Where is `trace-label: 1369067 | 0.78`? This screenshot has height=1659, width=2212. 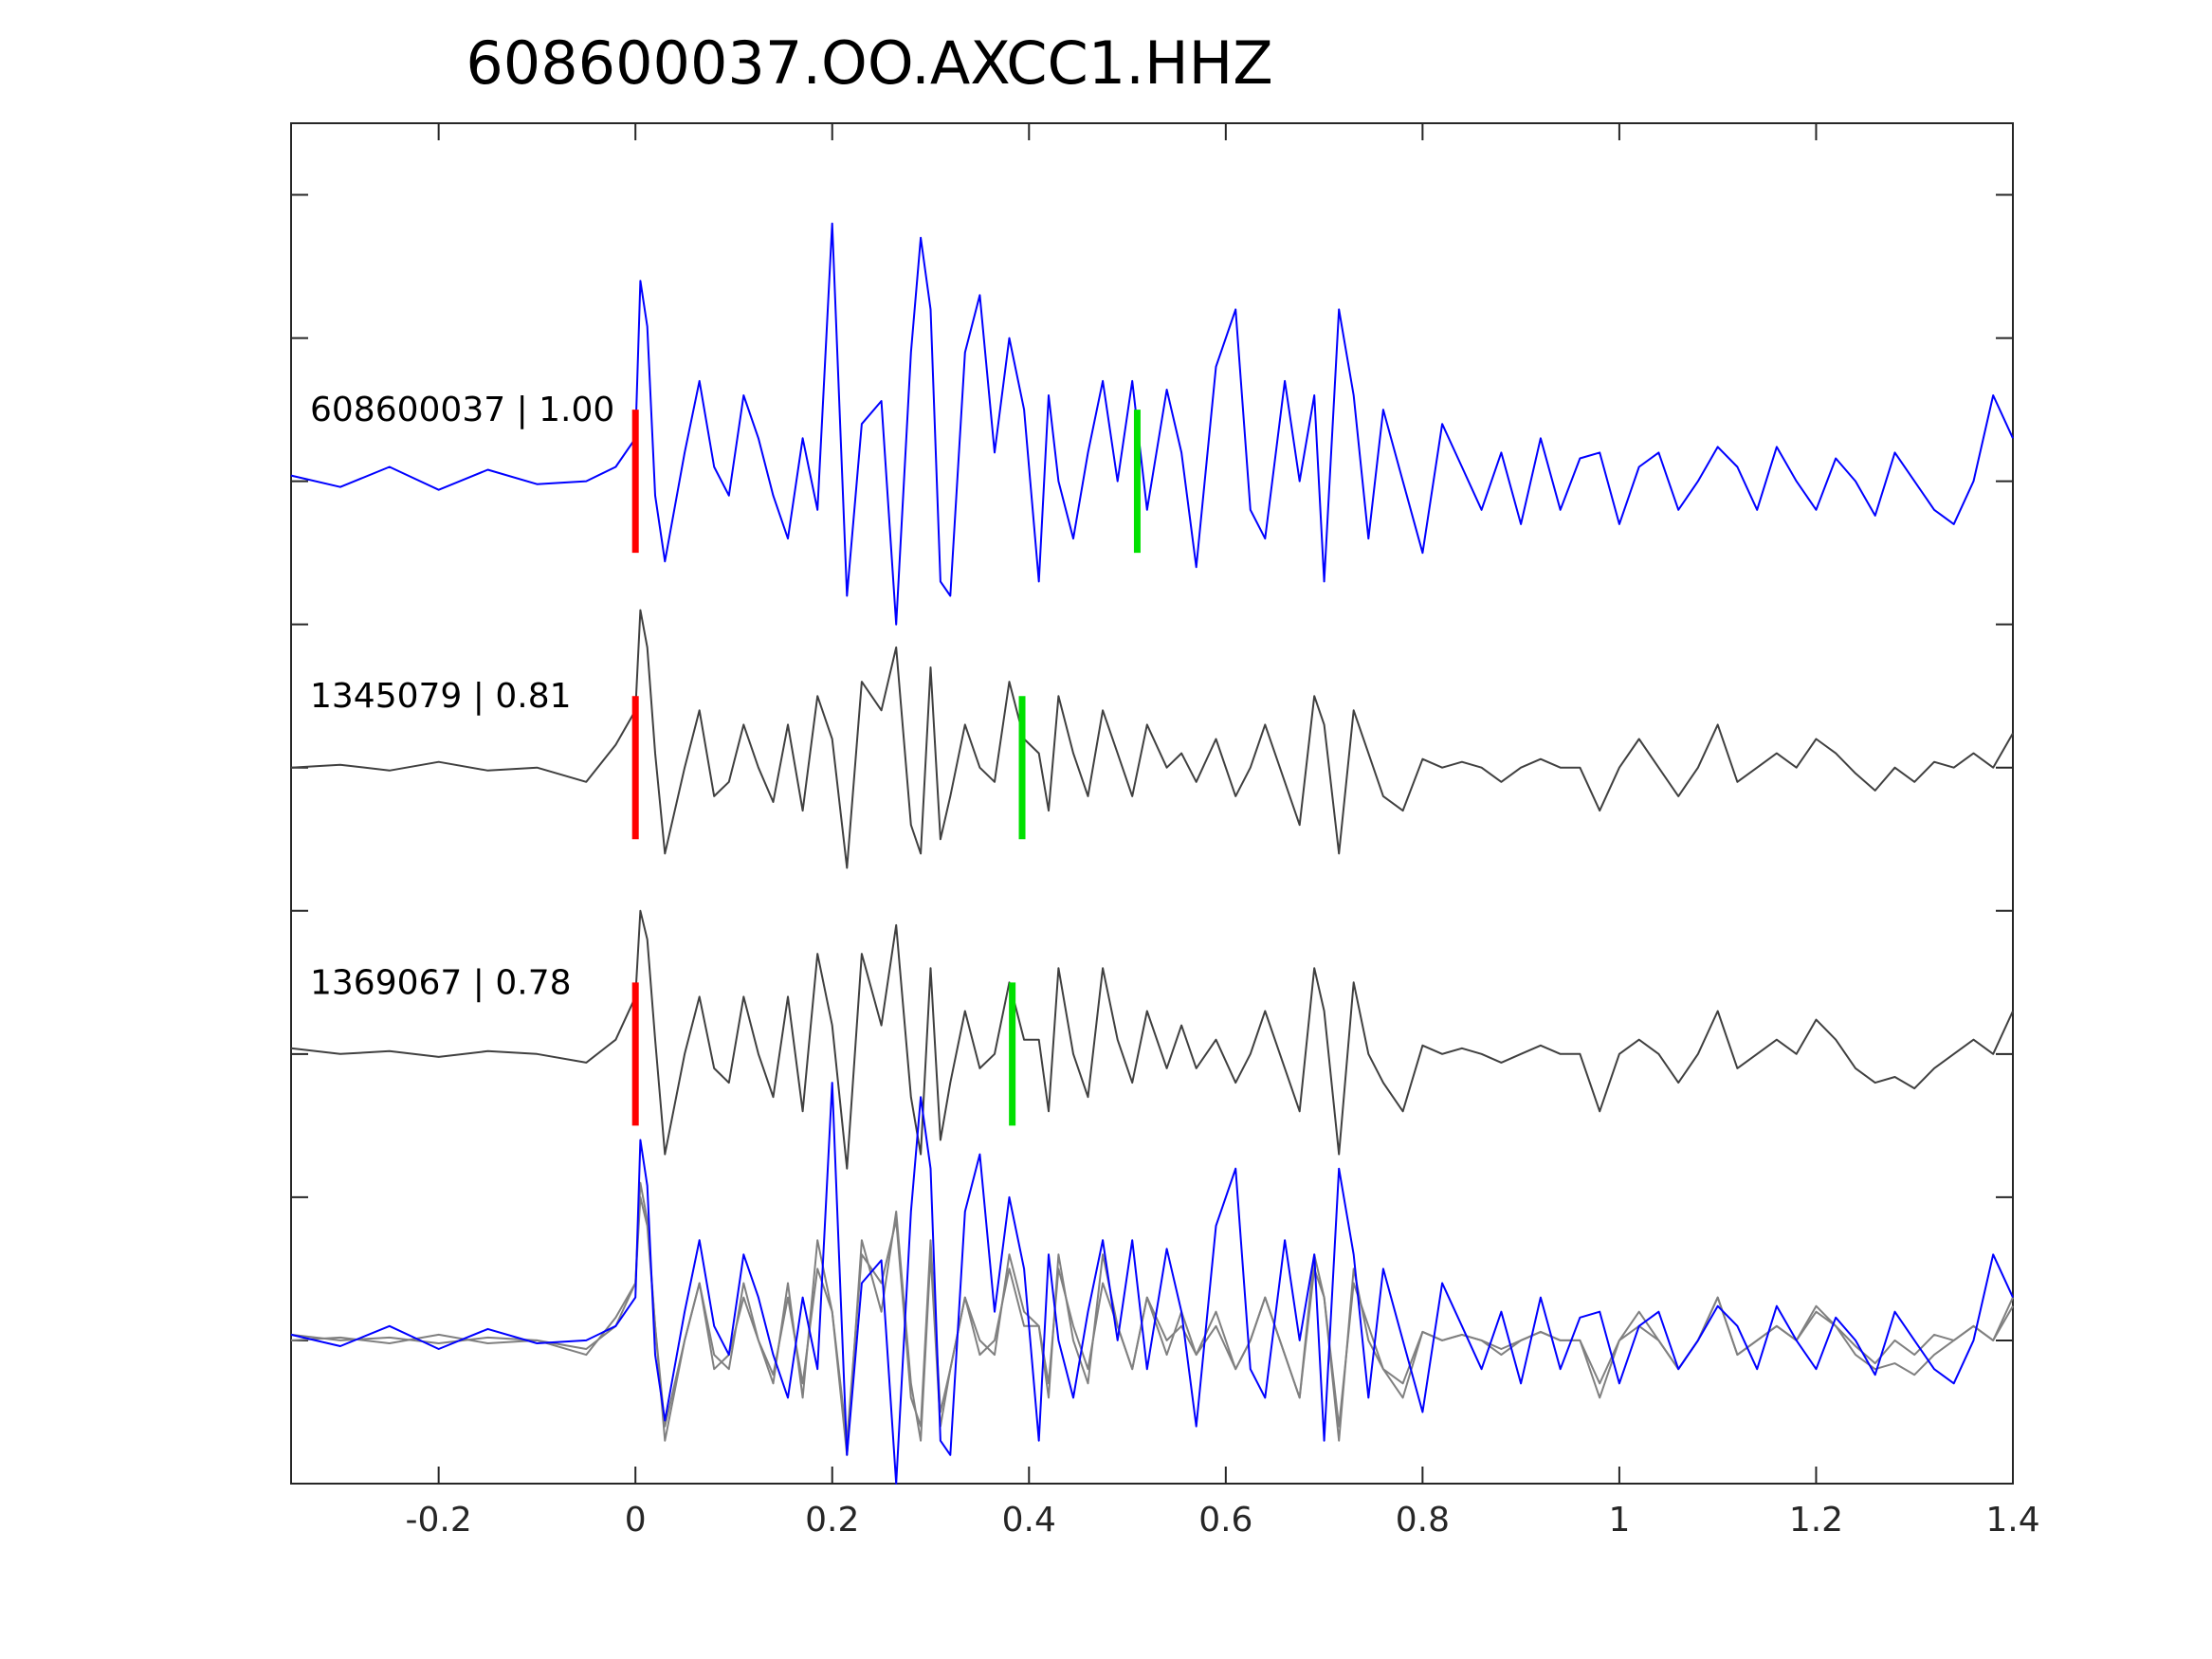 trace-label: 1369067 | 0.78 is located at coordinates (441, 982).